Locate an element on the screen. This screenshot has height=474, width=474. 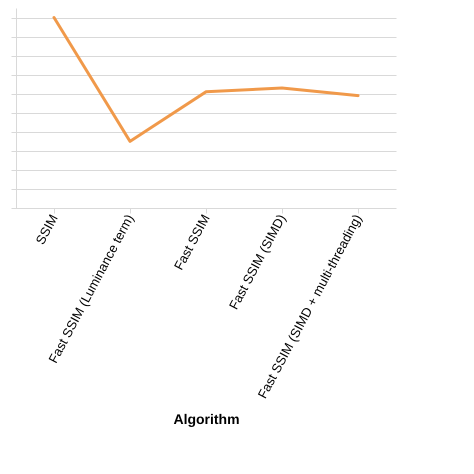
x-tick-label: SSIM is located at coordinates (46, 229).